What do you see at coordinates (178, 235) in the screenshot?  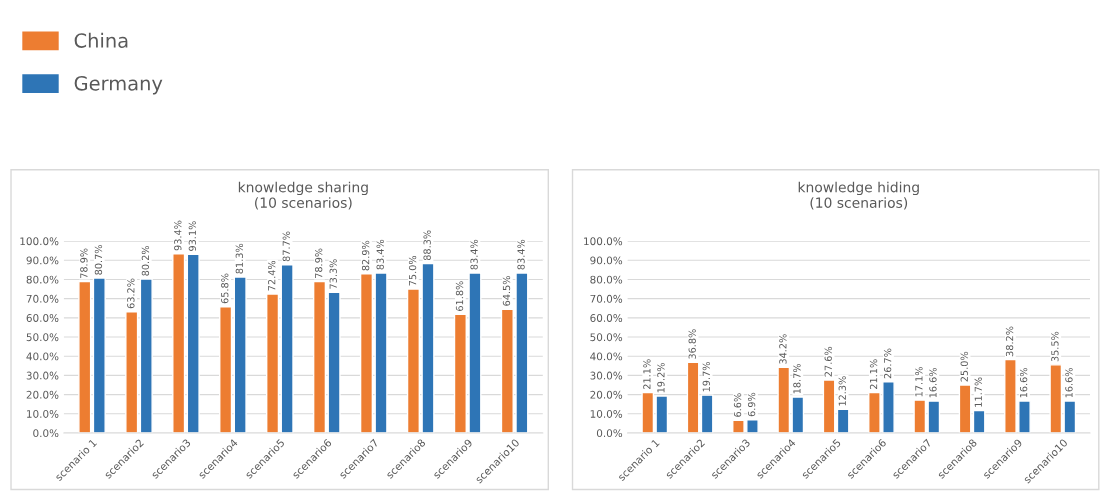 I see `data-label: 93.4%` at bounding box center [178, 235].